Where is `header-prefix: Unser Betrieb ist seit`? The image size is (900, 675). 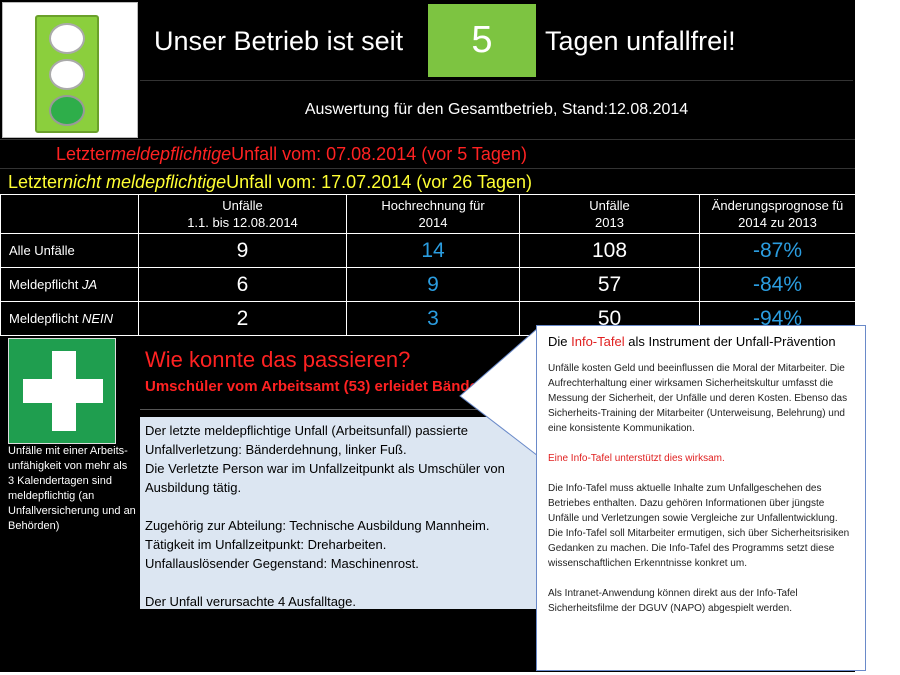 header-prefix: Unser Betrieb ist seit is located at coordinates (279, 41).